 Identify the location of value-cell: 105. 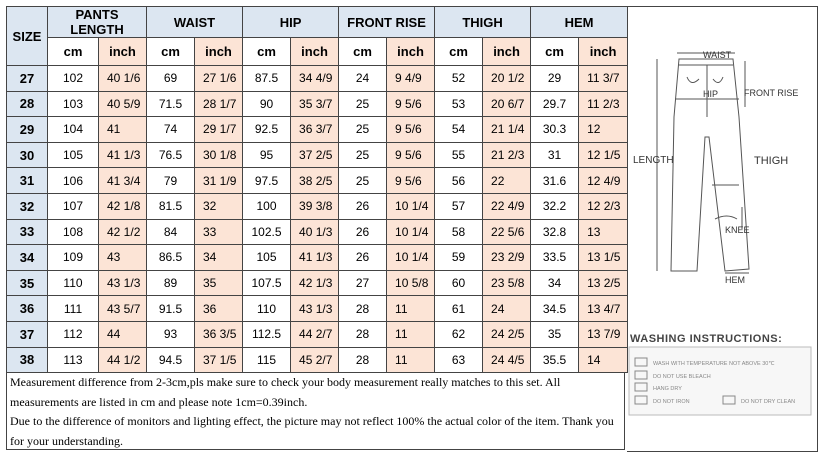
(267, 257).